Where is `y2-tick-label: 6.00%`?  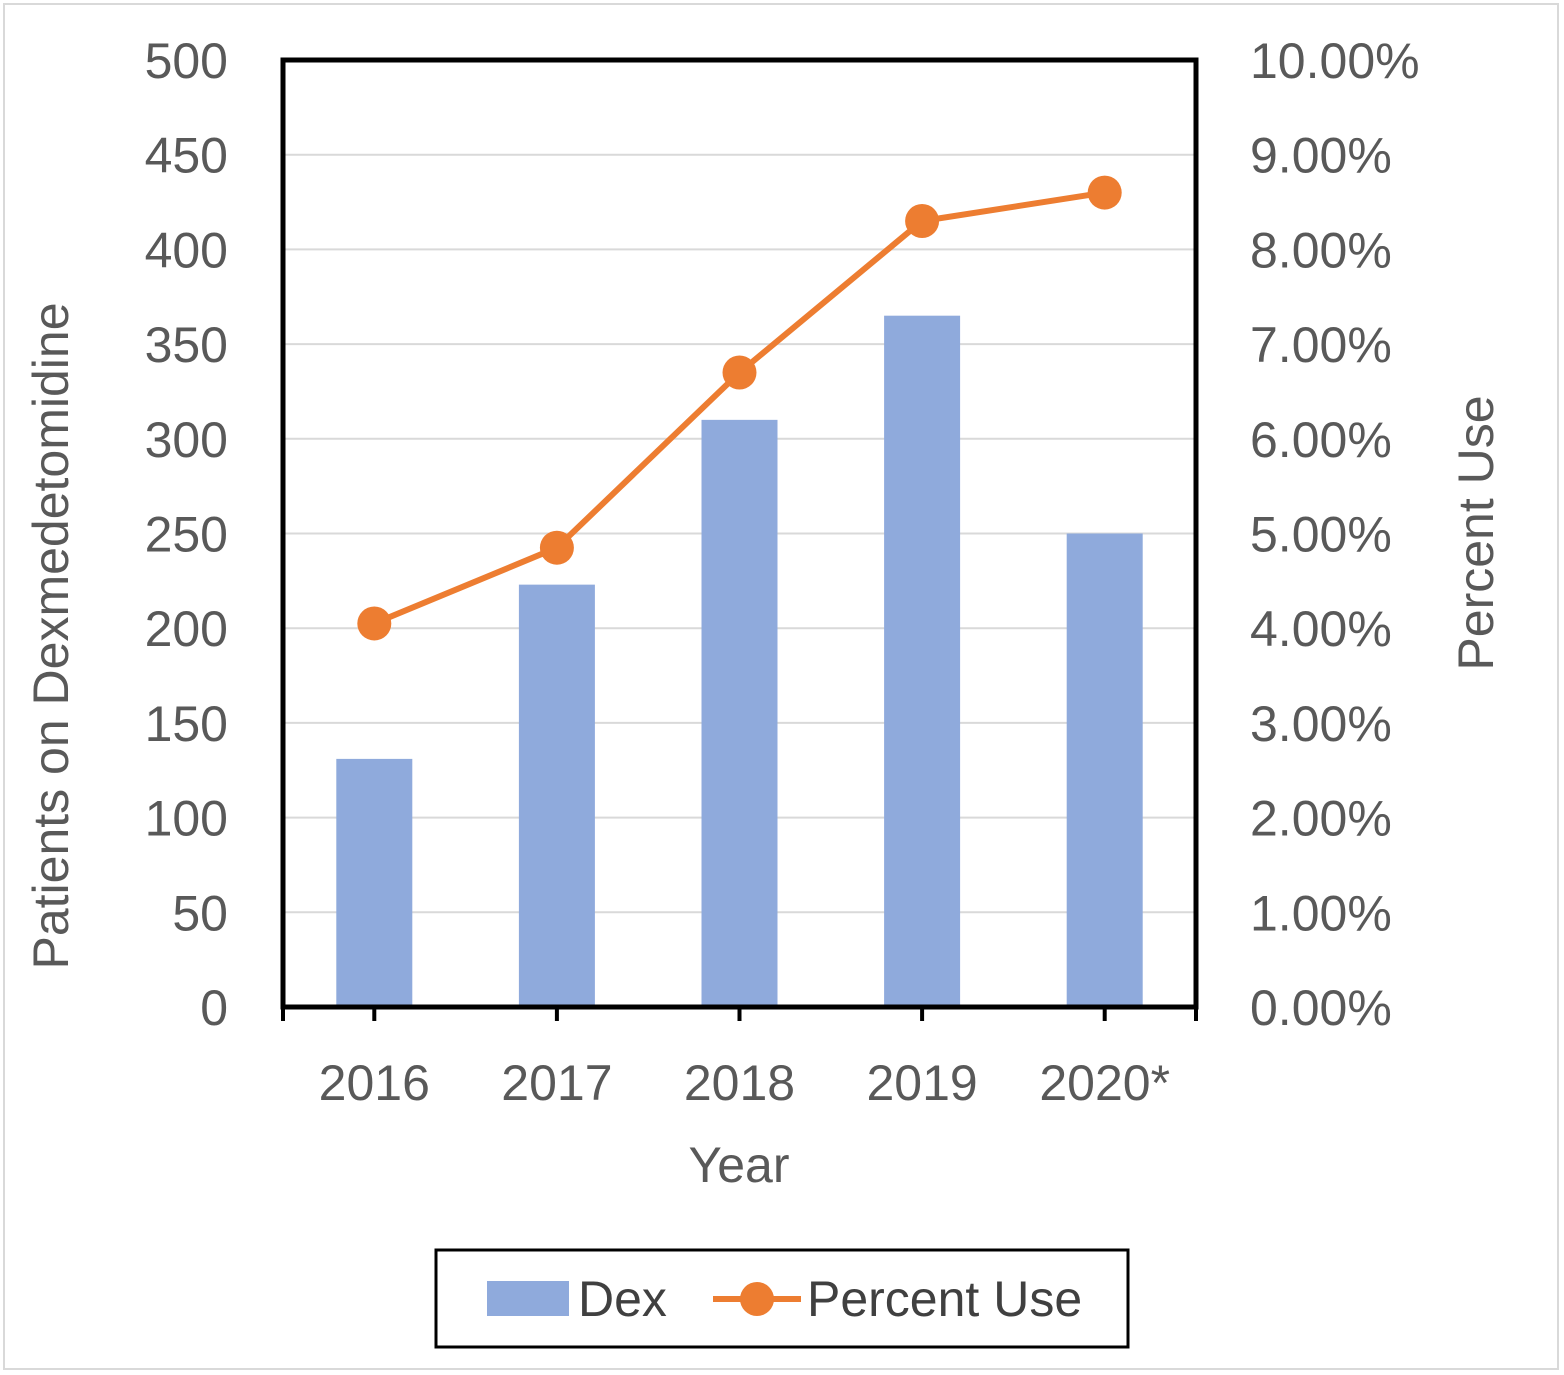 y2-tick-label: 6.00% is located at coordinates (1321, 440).